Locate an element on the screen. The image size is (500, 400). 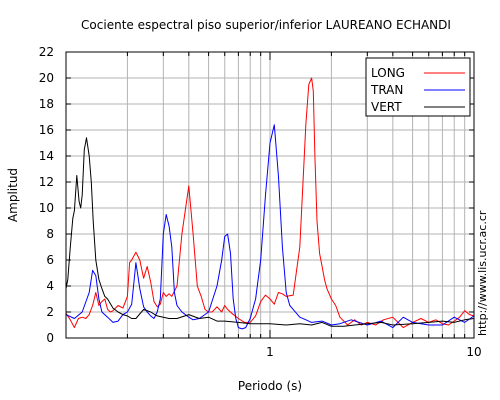
credit-url: http://www.lis.ucr.ac.cr is located at coordinates (482, 273).